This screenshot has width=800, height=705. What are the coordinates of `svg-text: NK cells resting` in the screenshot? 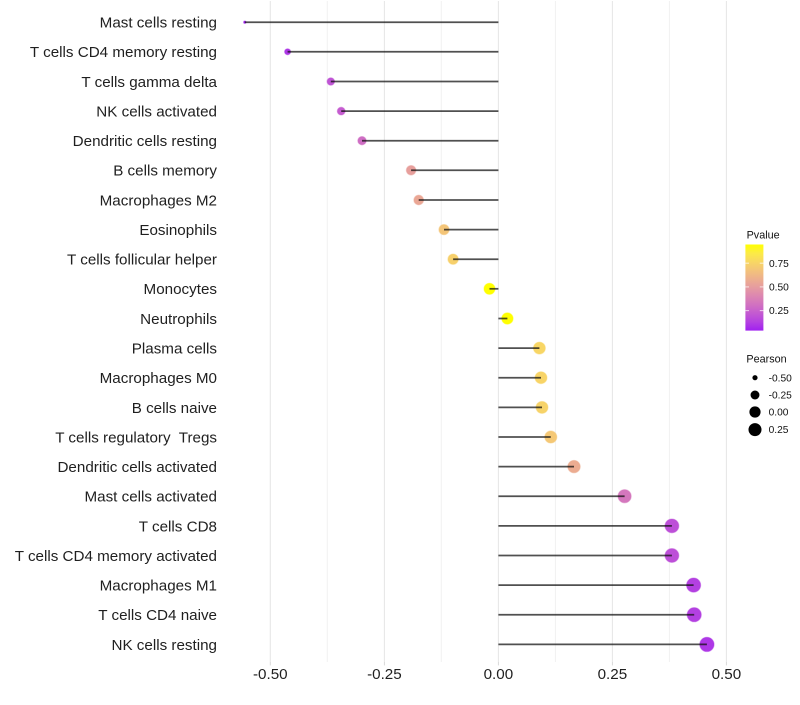 It's located at (164, 645).